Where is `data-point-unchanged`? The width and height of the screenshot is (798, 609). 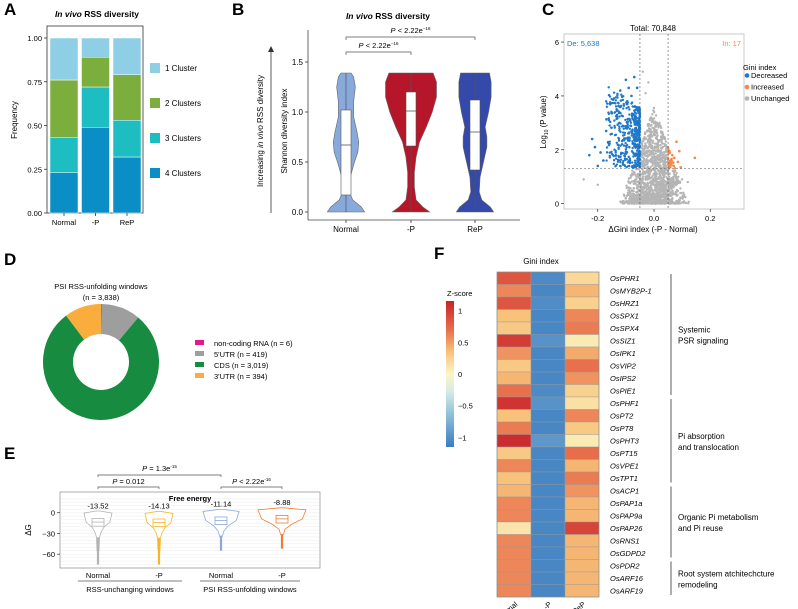 data-point-unchanged is located at coordinates (648, 82).